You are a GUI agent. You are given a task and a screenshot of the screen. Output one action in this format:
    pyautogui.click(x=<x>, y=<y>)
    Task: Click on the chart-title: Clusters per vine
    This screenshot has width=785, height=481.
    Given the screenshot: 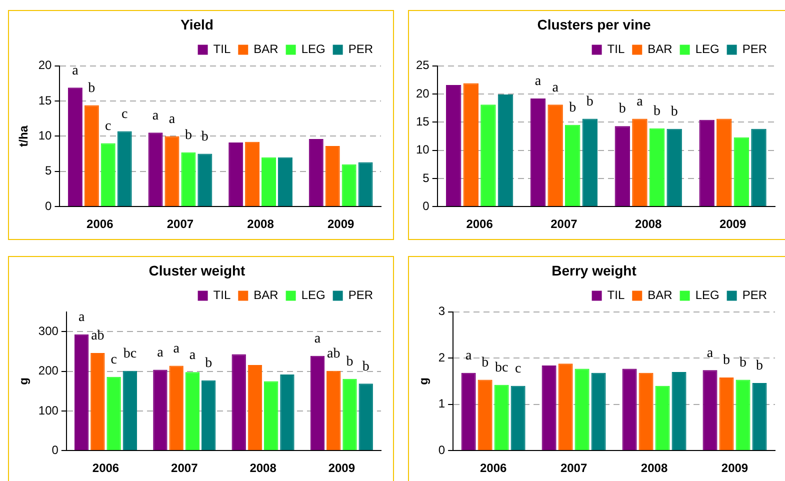 What is the action you would take?
    pyautogui.click(x=594, y=24)
    